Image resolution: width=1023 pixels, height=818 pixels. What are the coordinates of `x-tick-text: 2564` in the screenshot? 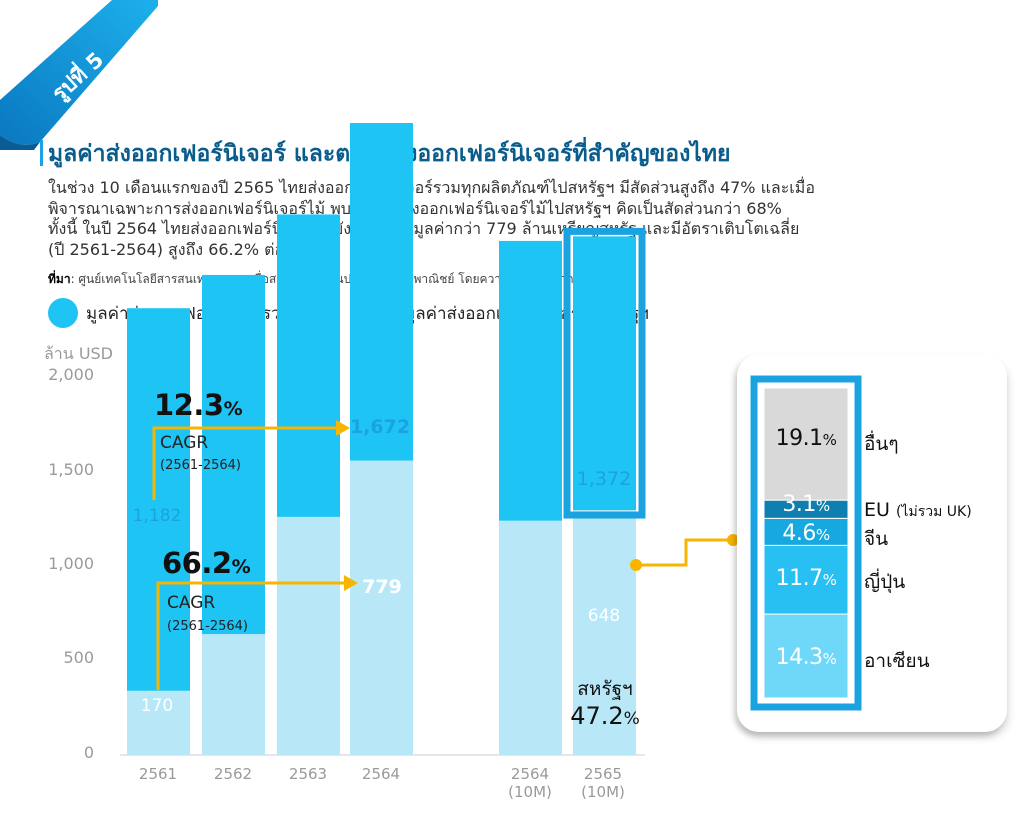 It's located at (381, 774).